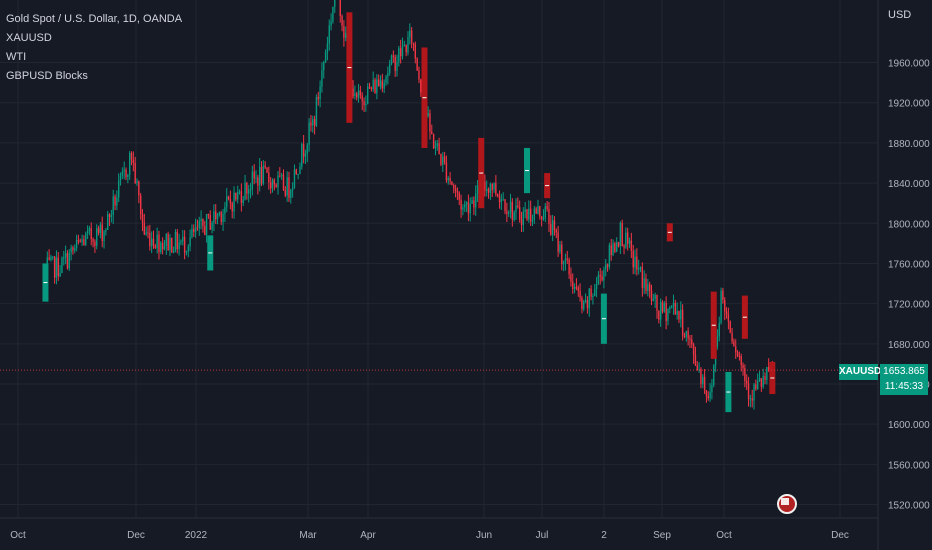 This screenshot has height=550, width=932. Describe the element at coordinates (909, 104) in the screenshot. I see `price-tick-label: 1920.000` at that location.